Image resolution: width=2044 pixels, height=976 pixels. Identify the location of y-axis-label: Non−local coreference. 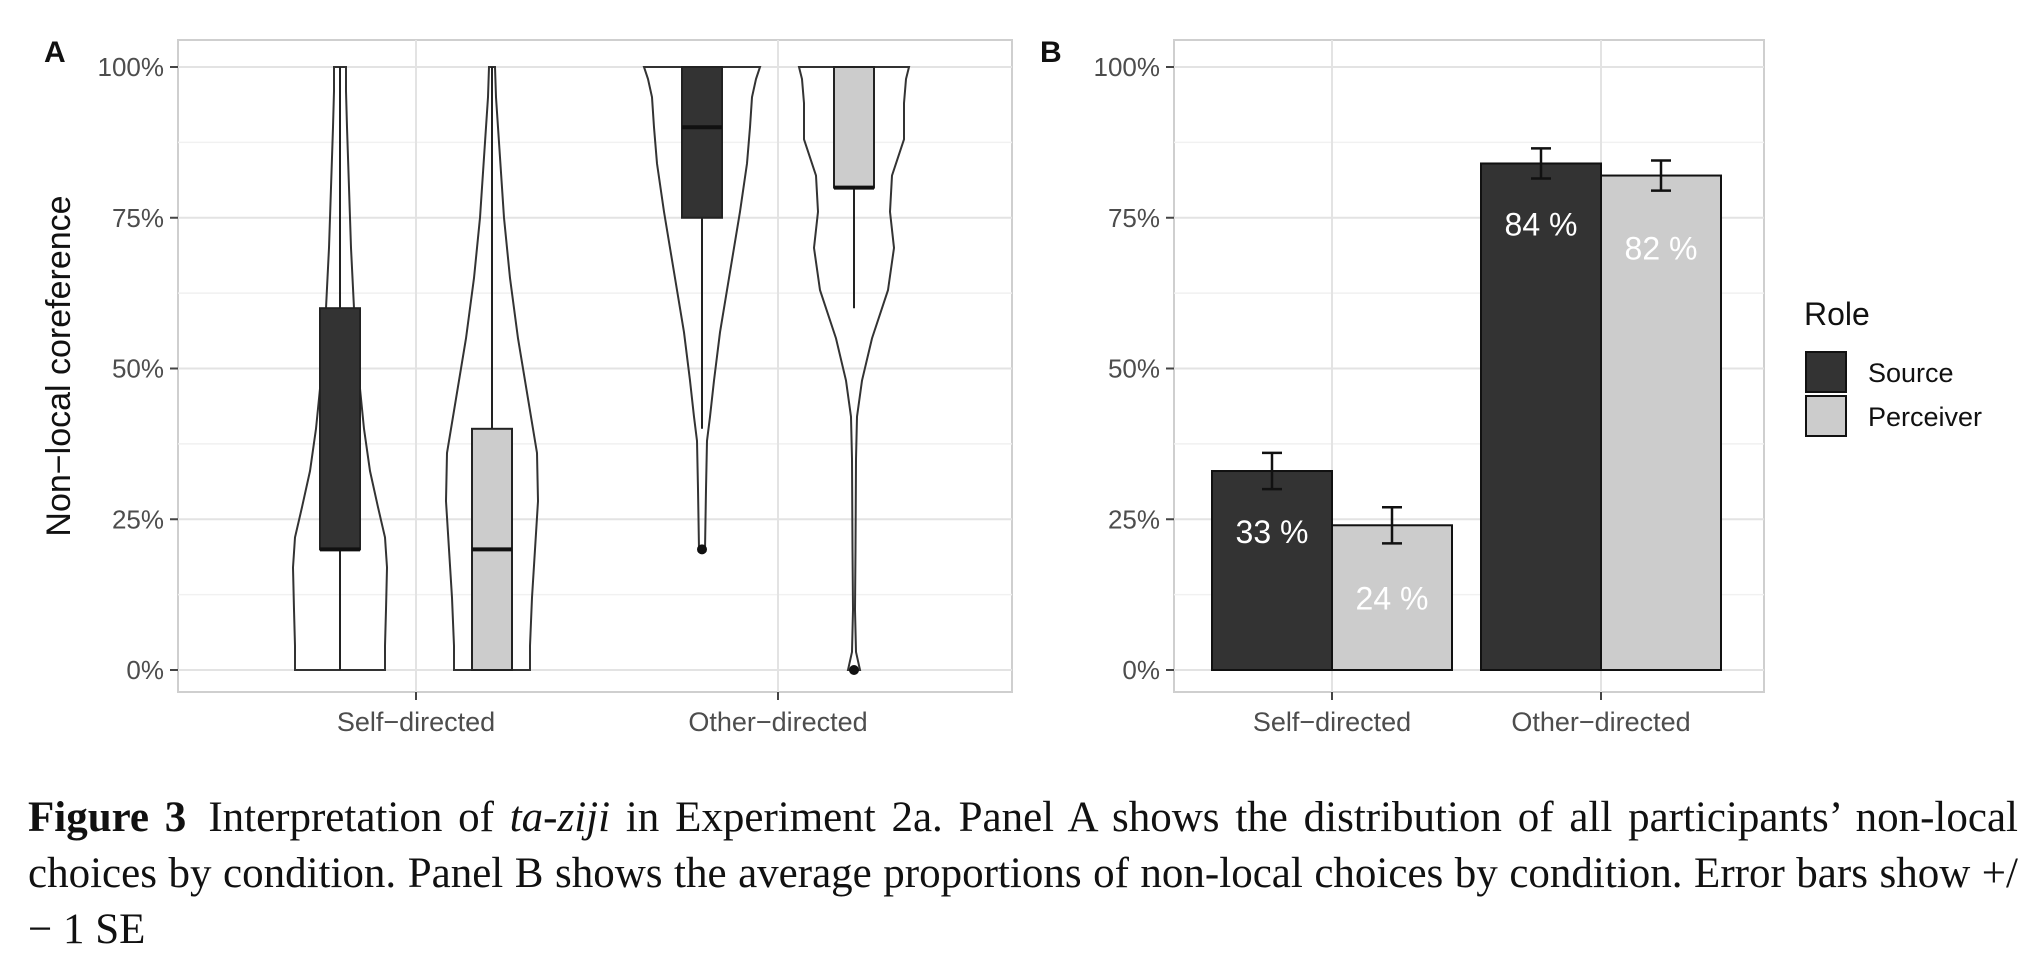
(59, 365).